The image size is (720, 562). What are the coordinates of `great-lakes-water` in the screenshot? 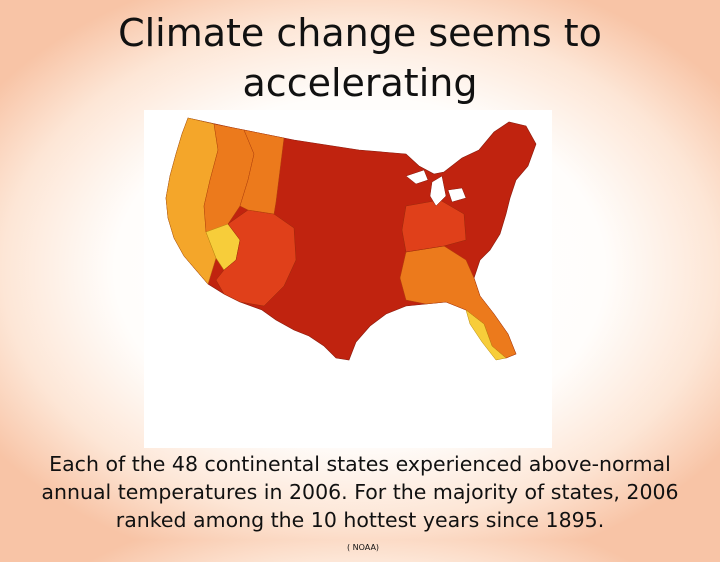 It's located at (436, 188).